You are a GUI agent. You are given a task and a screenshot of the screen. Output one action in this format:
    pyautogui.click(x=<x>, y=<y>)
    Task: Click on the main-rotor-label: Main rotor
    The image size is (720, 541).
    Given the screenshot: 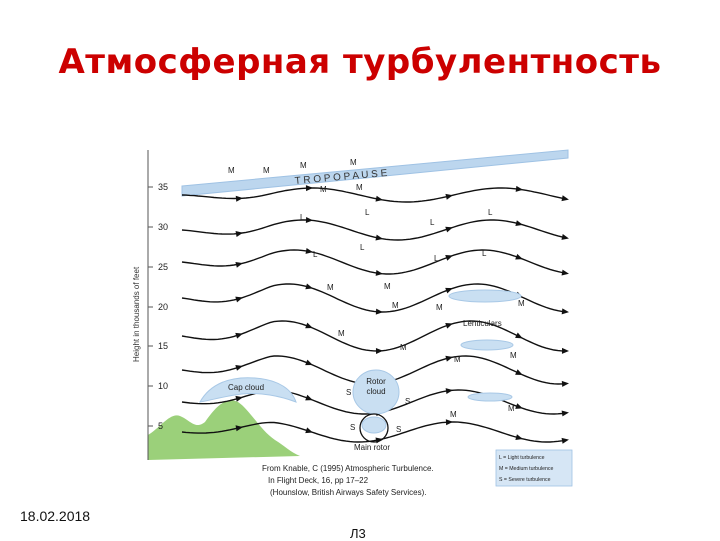 What is the action you would take?
    pyautogui.click(x=372, y=447)
    